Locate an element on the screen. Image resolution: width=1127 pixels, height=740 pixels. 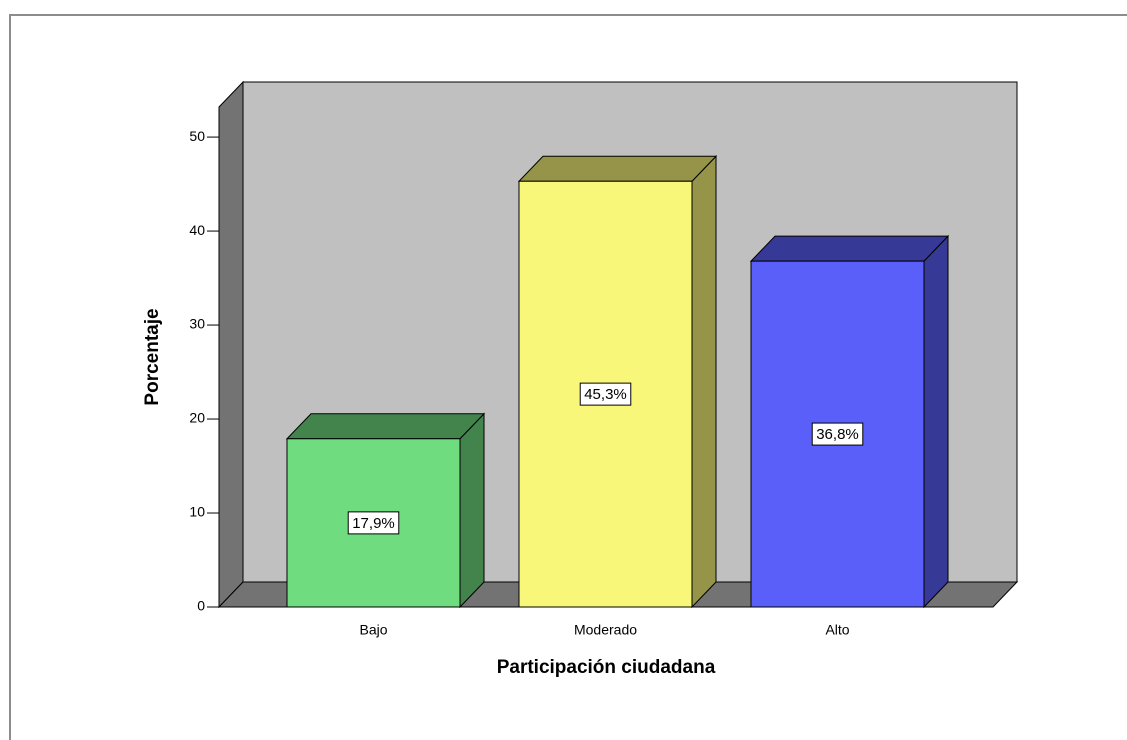
x-axis-title: Participación ciudadana is located at coordinates (606, 667).